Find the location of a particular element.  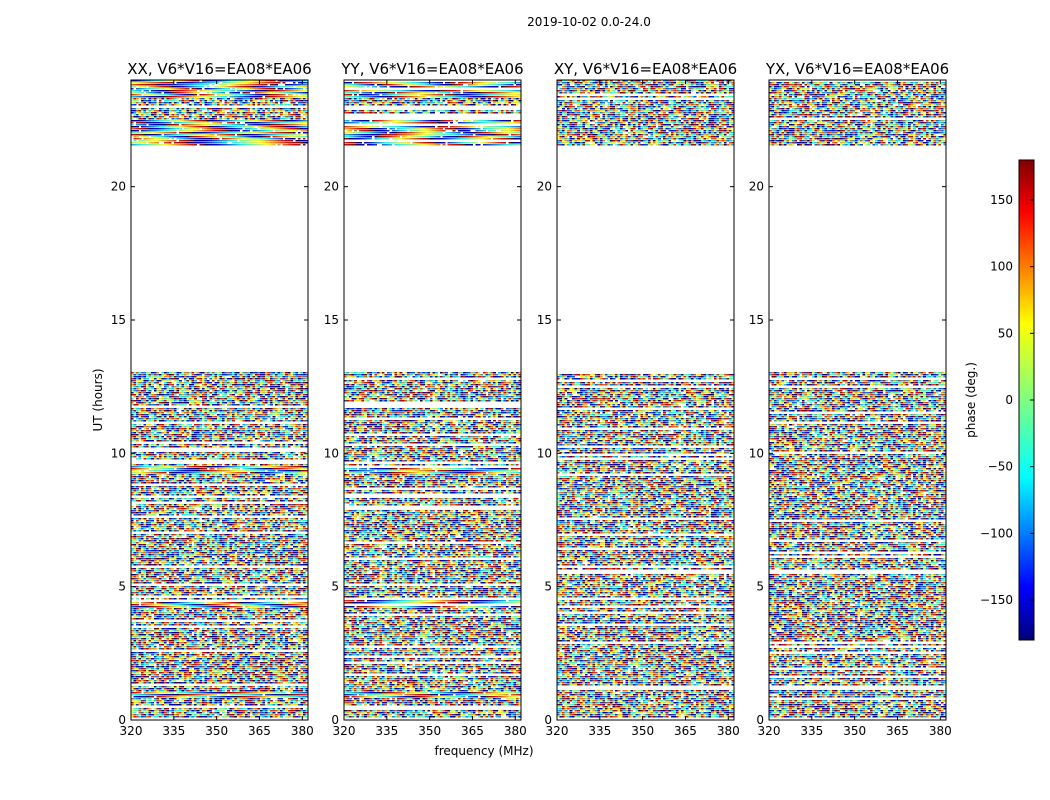

colorbar-tick-label: −50 is located at coordinates (1000, 467).